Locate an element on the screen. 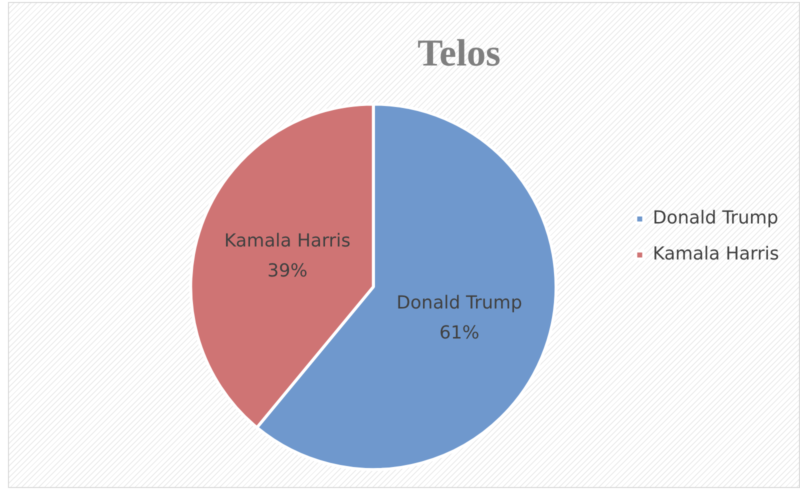 This screenshot has width=800, height=490. slice-label: Donald Trump is located at coordinates (459, 303).